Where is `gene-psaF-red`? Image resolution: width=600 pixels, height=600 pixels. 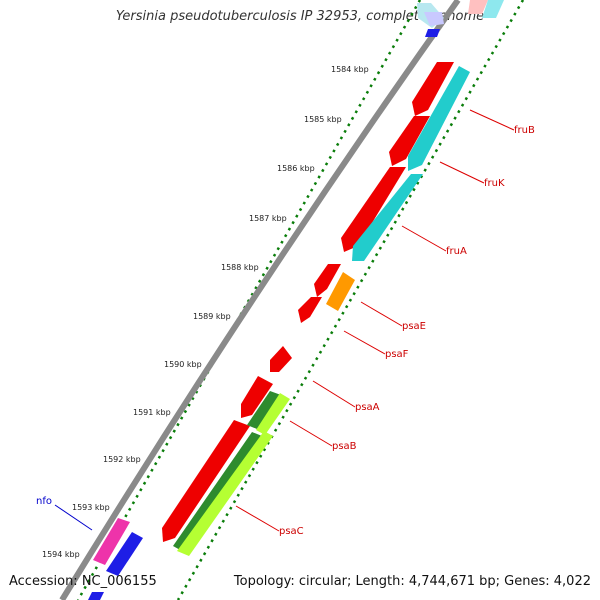 gene-psaF-red is located at coordinates (310, 310).